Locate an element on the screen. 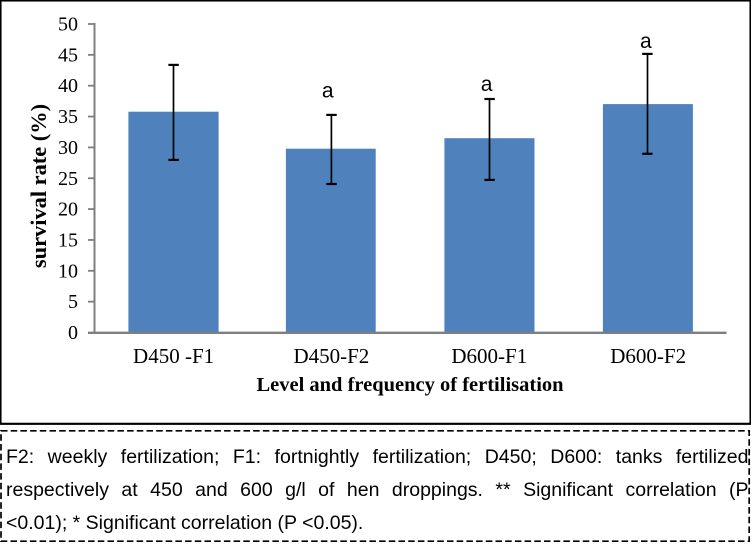 The image size is (751, 544). svg-text: 0 is located at coordinates (73, 333).